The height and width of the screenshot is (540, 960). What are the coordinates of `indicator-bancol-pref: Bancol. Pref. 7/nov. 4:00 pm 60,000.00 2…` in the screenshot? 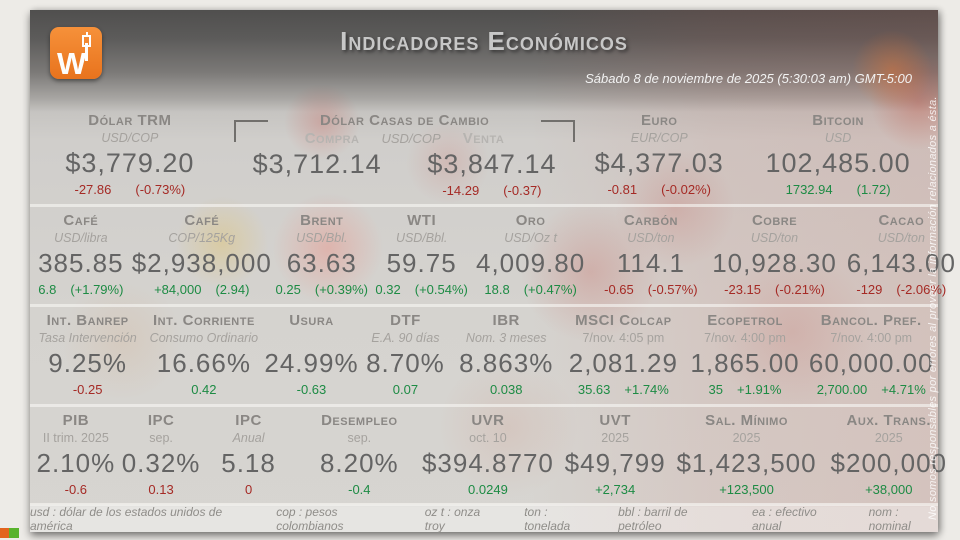 It's located at (871, 358).